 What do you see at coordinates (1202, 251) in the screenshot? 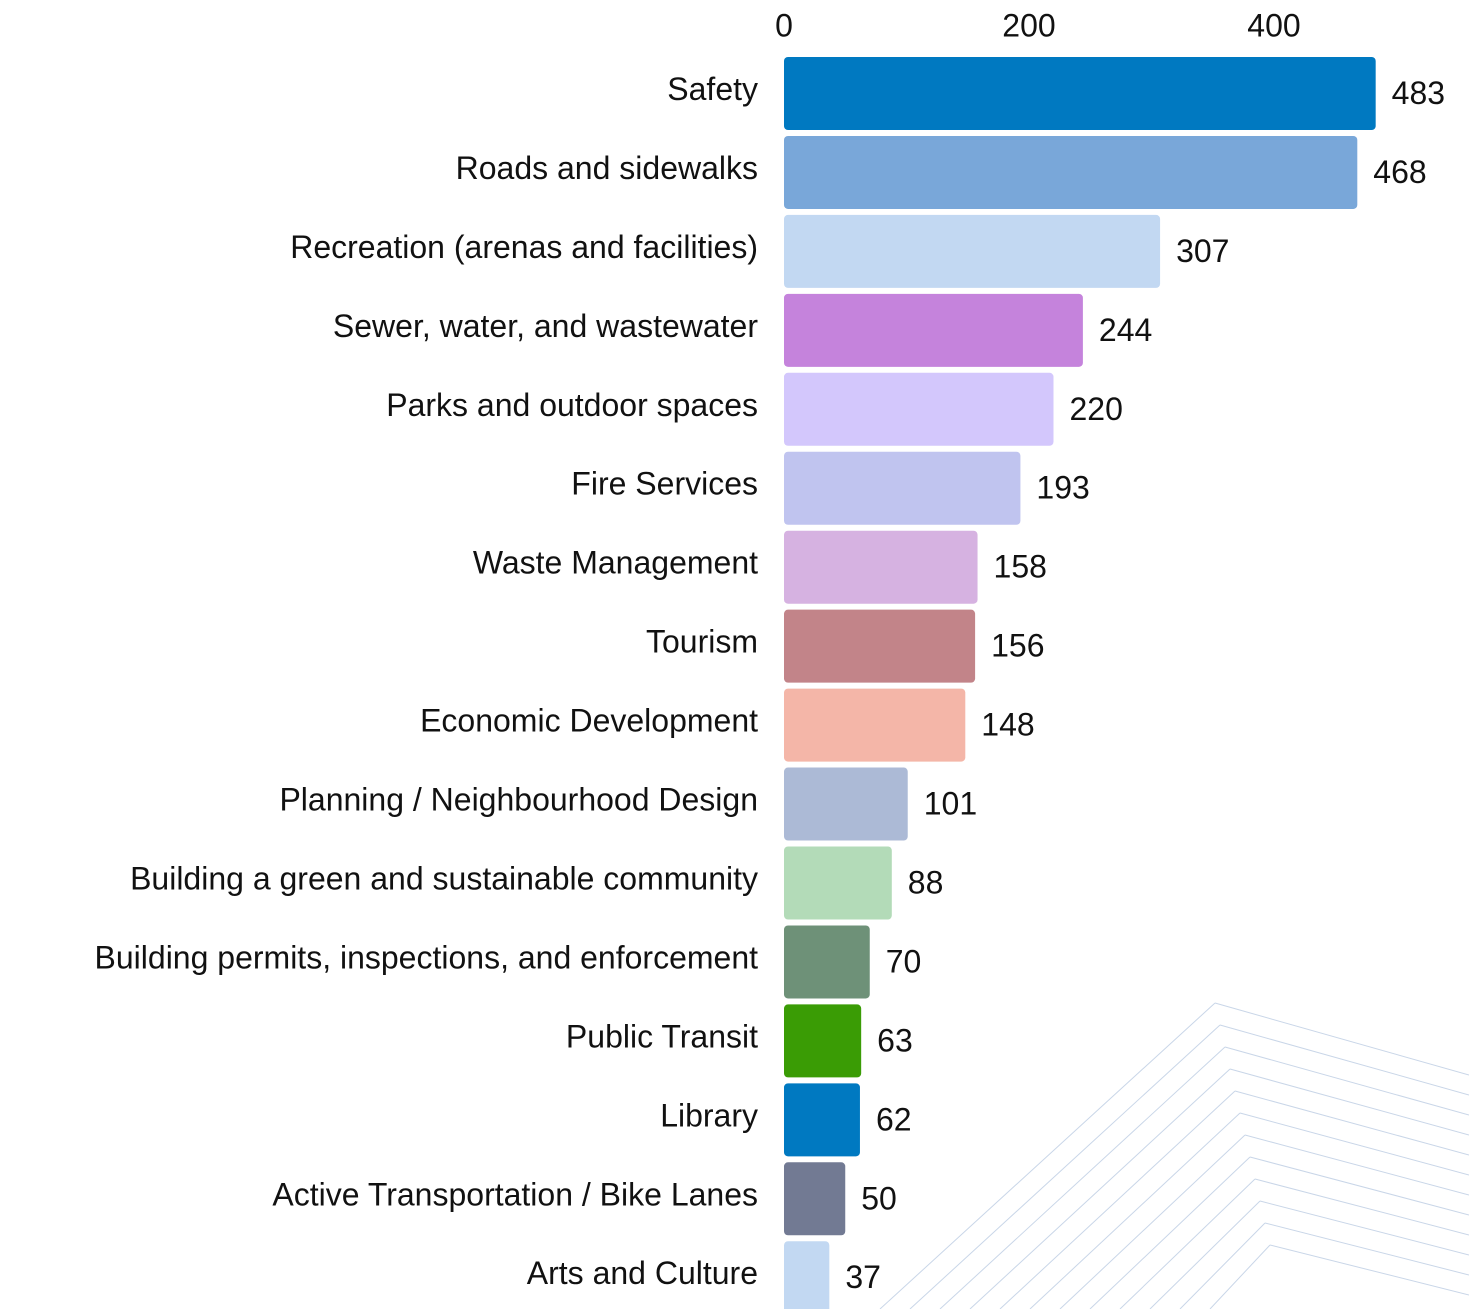
I see `value-label: 307` at bounding box center [1202, 251].